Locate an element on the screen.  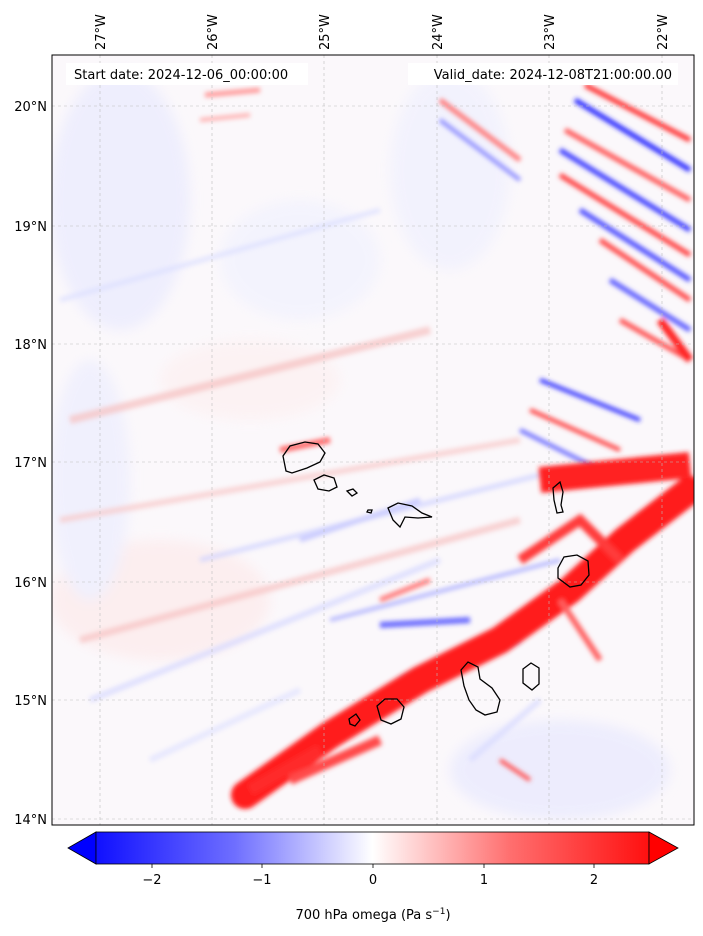
island-sao-nicolau is located at coordinates (410, 515).